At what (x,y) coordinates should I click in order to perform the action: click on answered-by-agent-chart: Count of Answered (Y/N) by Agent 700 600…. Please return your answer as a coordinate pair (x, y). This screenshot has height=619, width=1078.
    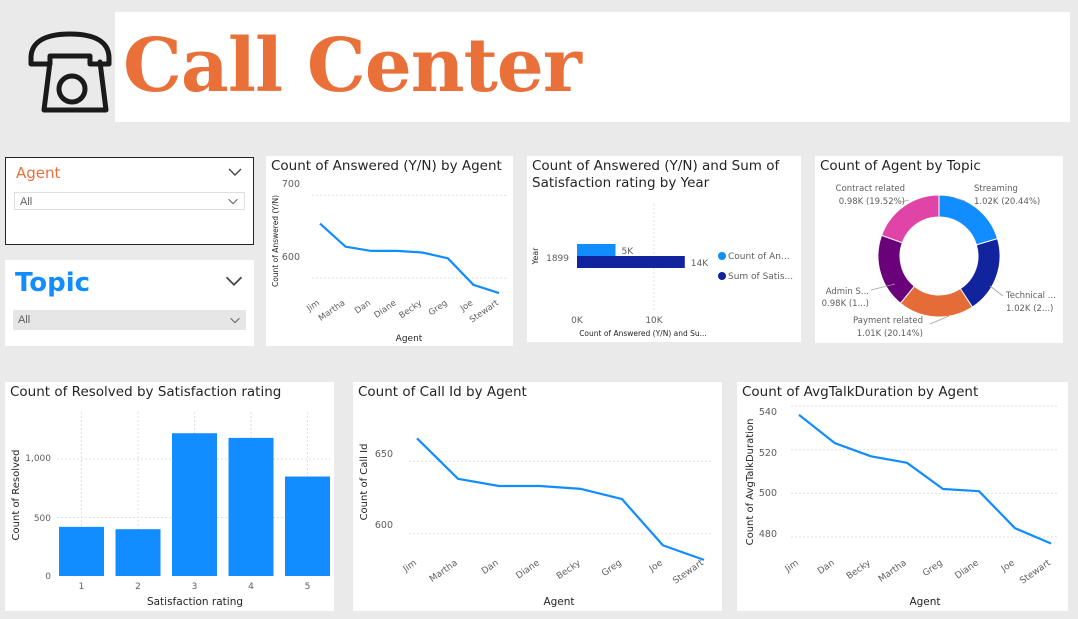
    Looking at the image, I should click on (389, 251).